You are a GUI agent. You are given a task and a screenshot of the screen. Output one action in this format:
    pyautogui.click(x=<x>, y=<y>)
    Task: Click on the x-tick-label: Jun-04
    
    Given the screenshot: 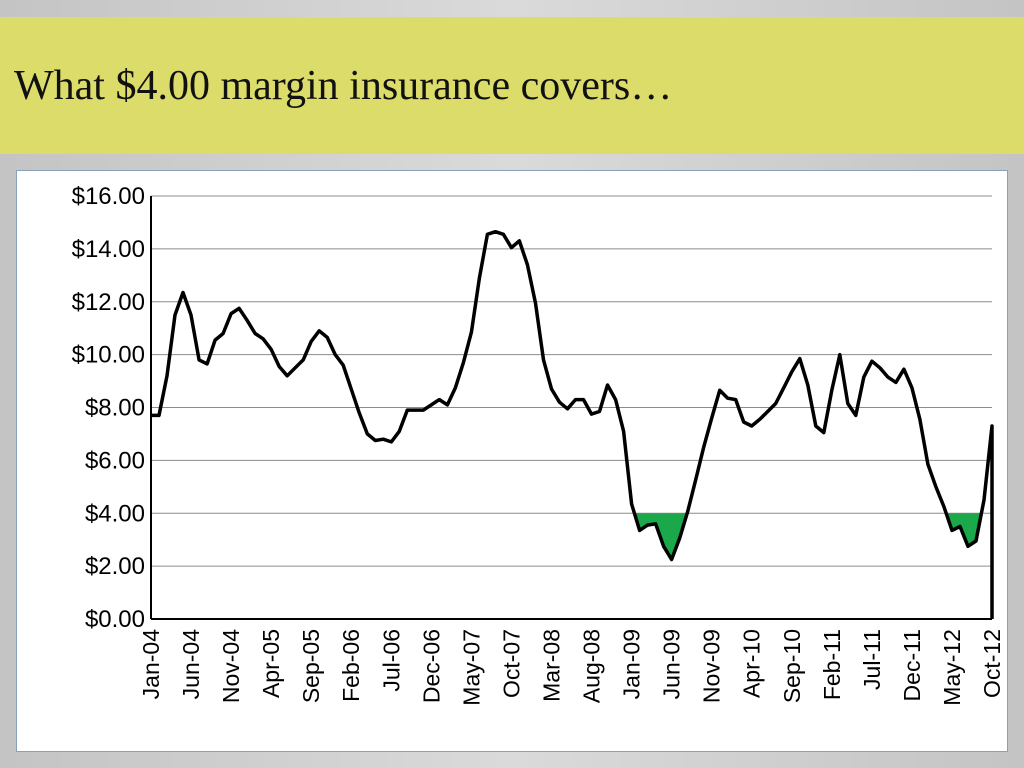 What is the action you would take?
    pyautogui.click(x=191, y=664)
    